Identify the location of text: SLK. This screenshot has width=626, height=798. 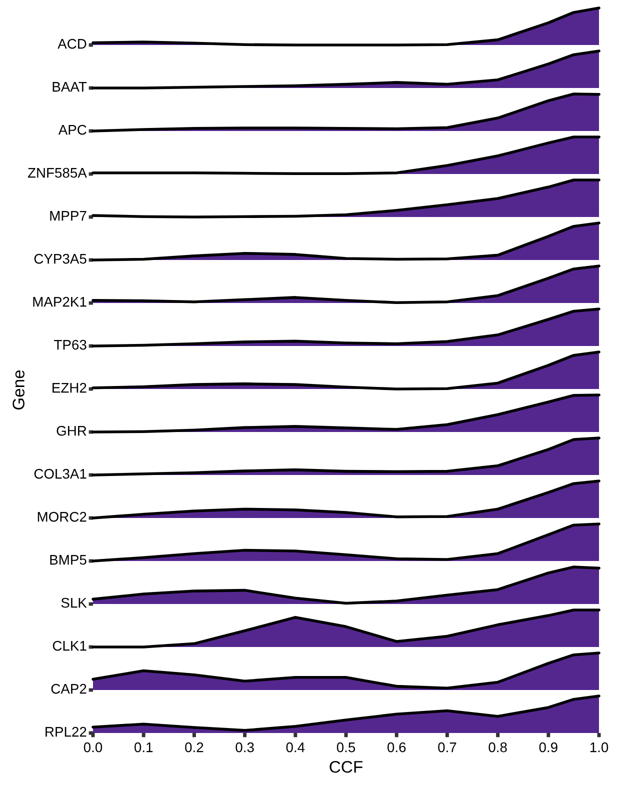
(74, 603).